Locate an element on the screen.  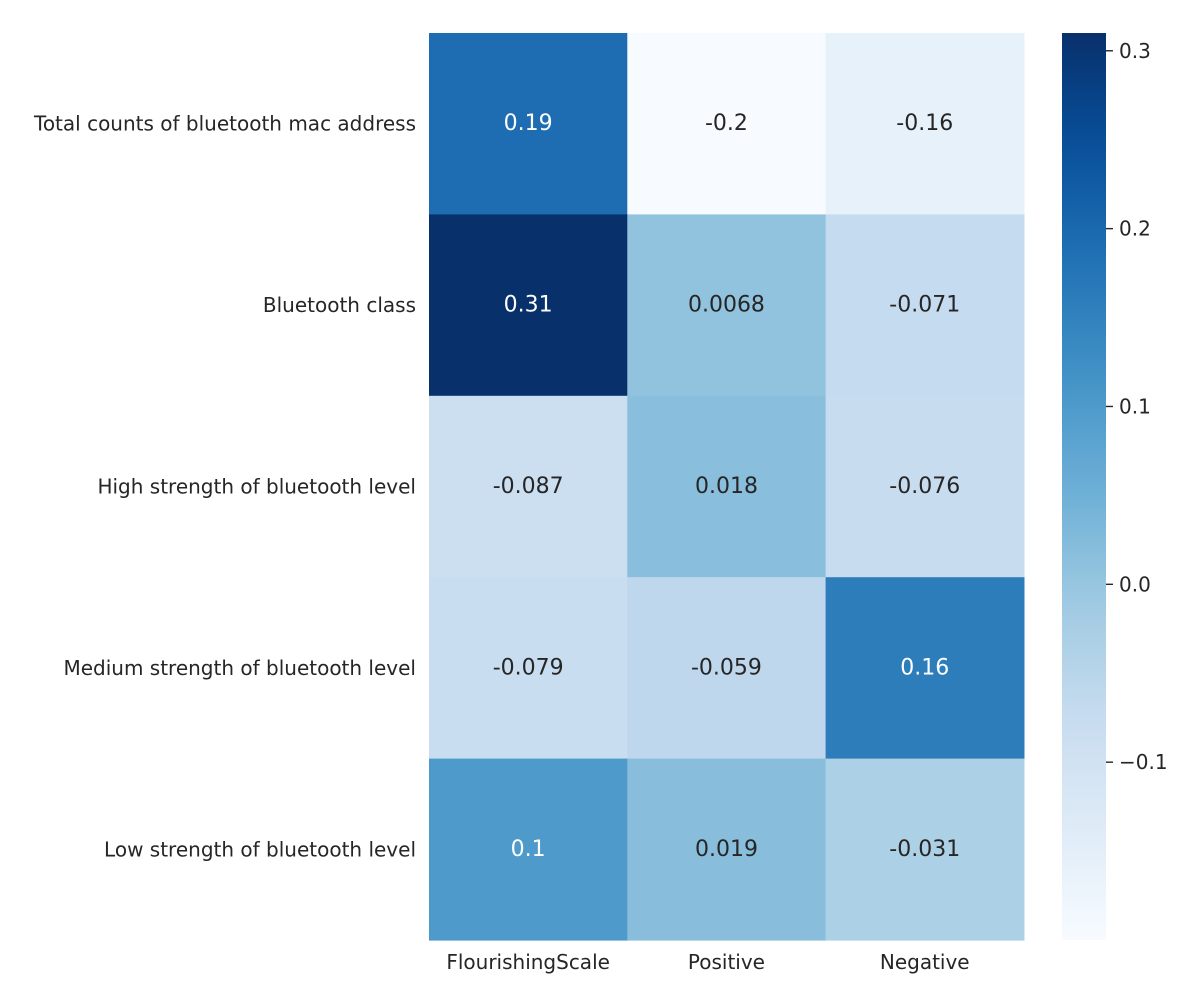
cell-value-label: -0.071 is located at coordinates (924, 305).